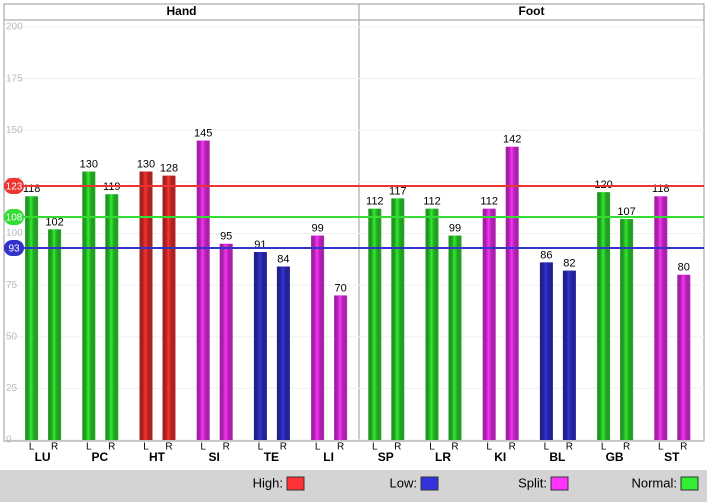 This screenshot has height=502, width=707. Describe the element at coordinates (169, 169) in the screenshot. I see `value-label: 128` at that location.